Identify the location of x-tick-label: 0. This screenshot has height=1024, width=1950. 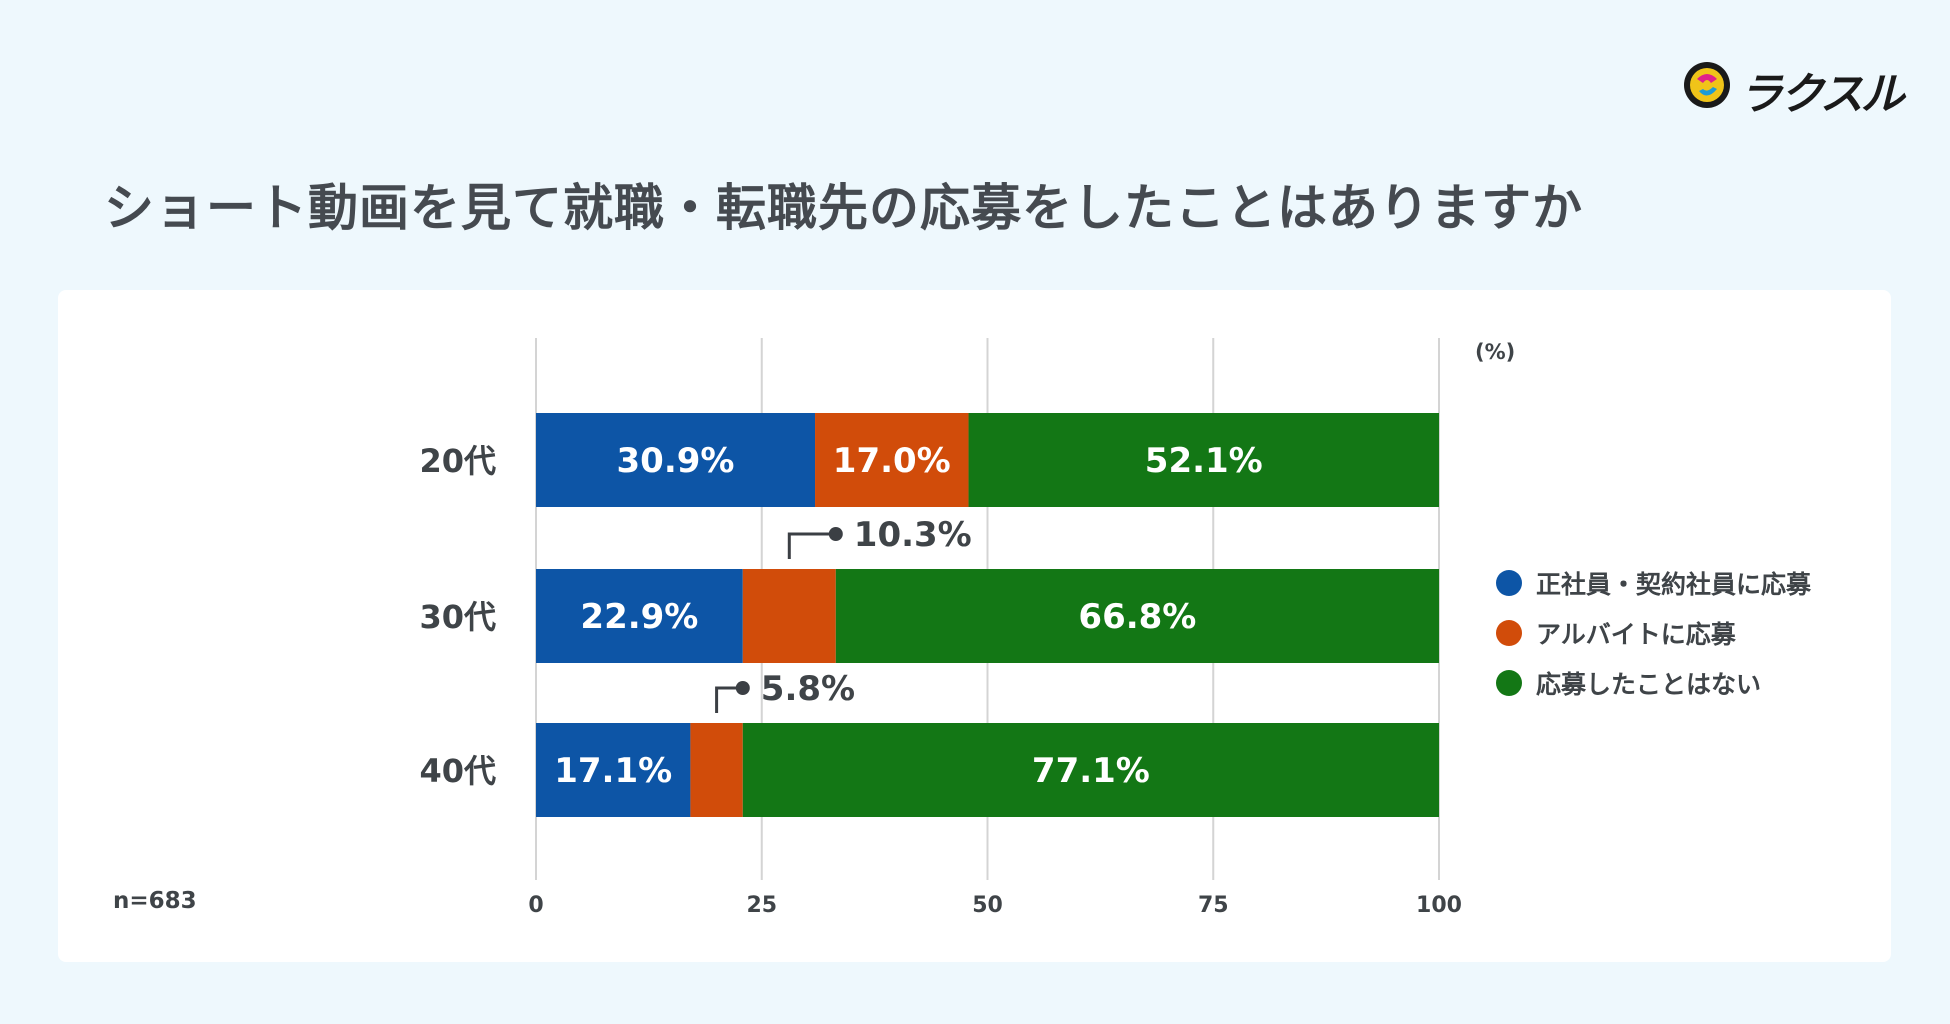
(535, 905).